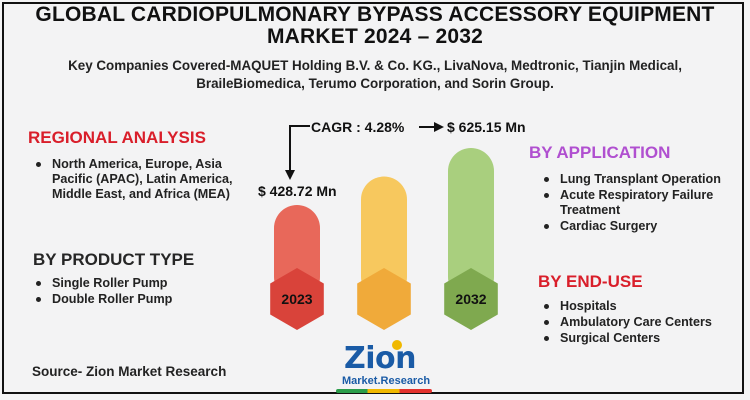  I want to click on list-item: Ambulatory Care Centers, so click(642, 322).